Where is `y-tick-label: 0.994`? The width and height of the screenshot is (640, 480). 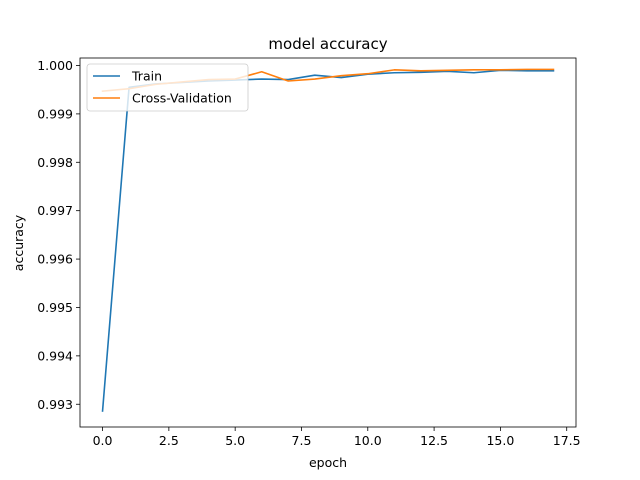 y-tick-label: 0.994 is located at coordinates (55, 355).